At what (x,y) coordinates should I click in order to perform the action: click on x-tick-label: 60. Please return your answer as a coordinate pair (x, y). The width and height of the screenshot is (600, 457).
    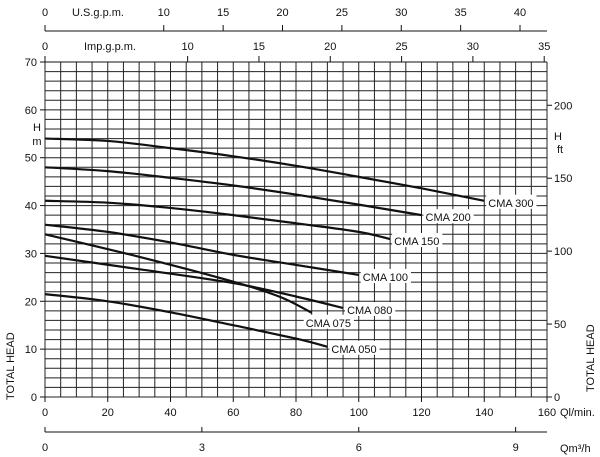
    Looking at the image, I should click on (233, 413).